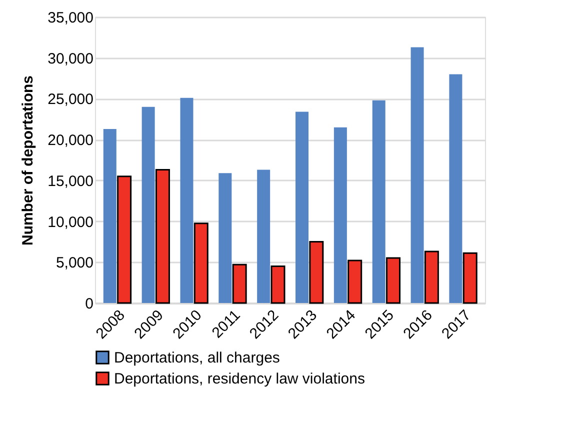 This screenshot has width=568, height=432. What do you see at coordinates (71, 222) in the screenshot?
I see `y-tick-label: 10,000` at bounding box center [71, 222].